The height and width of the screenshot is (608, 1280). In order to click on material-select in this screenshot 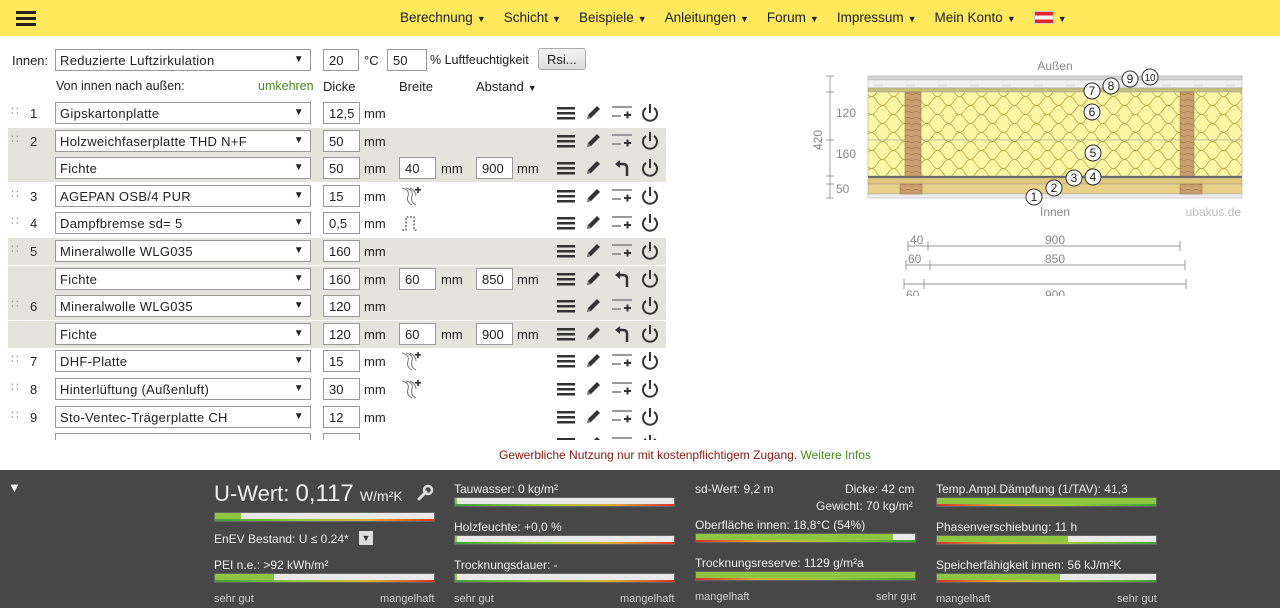, I will do `click(183, 436)`.